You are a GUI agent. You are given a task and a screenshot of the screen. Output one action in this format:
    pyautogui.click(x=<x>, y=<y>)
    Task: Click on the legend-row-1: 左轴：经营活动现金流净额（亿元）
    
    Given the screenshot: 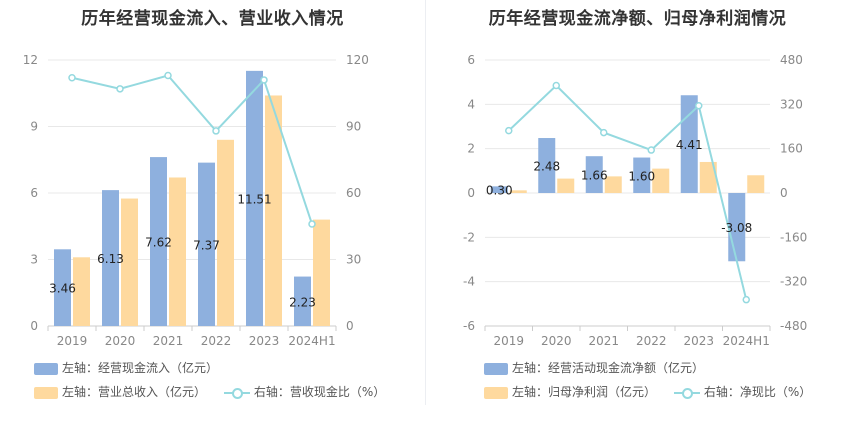 What is the action you would take?
    pyautogui.click(x=601, y=367)
    